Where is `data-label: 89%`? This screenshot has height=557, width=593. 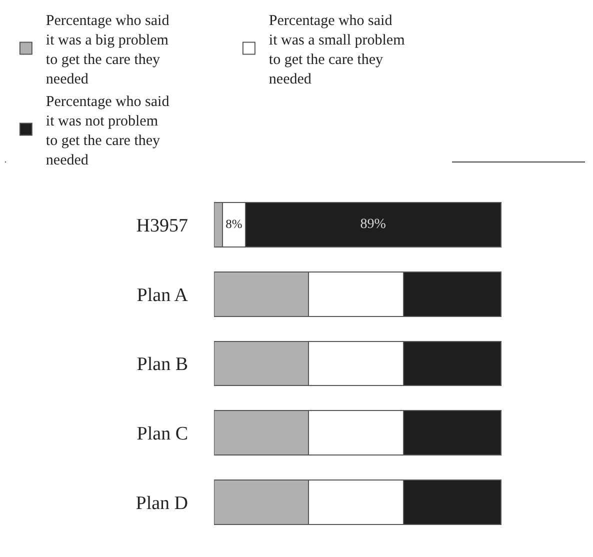 data-label: 89% is located at coordinates (373, 224).